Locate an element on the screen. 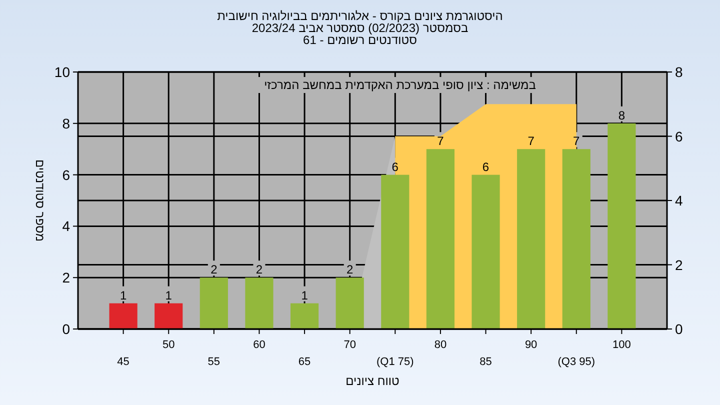 This screenshot has height=405, width=720. y-tick-label: 0 is located at coordinates (66, 329).